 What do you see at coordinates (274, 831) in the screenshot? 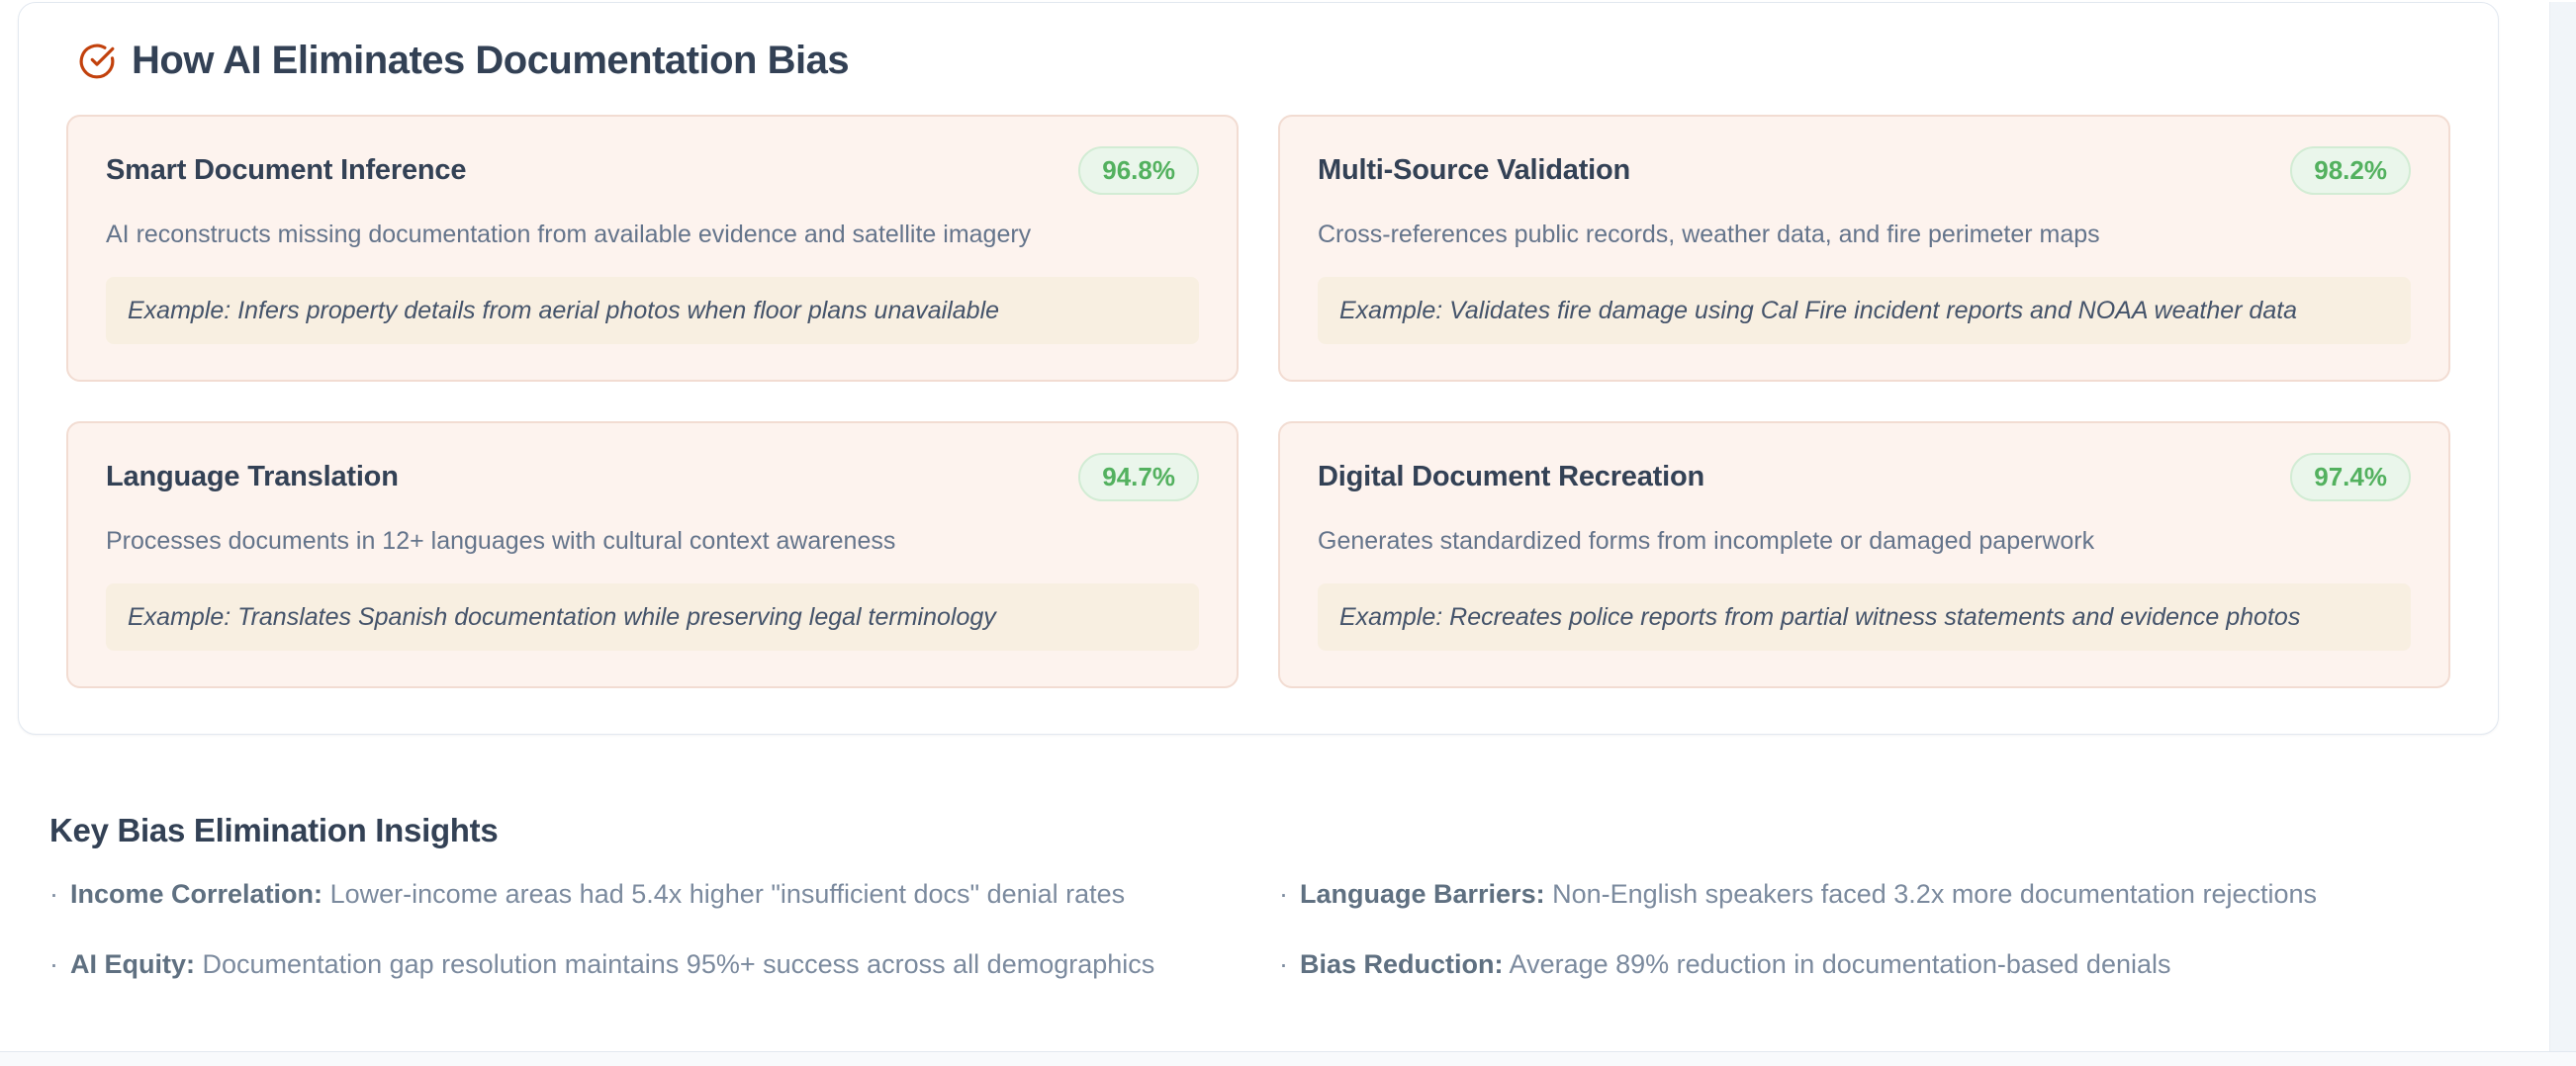
I see `insights-heading: Key Bias Elimination Insights` at bounding box center [274, 831].